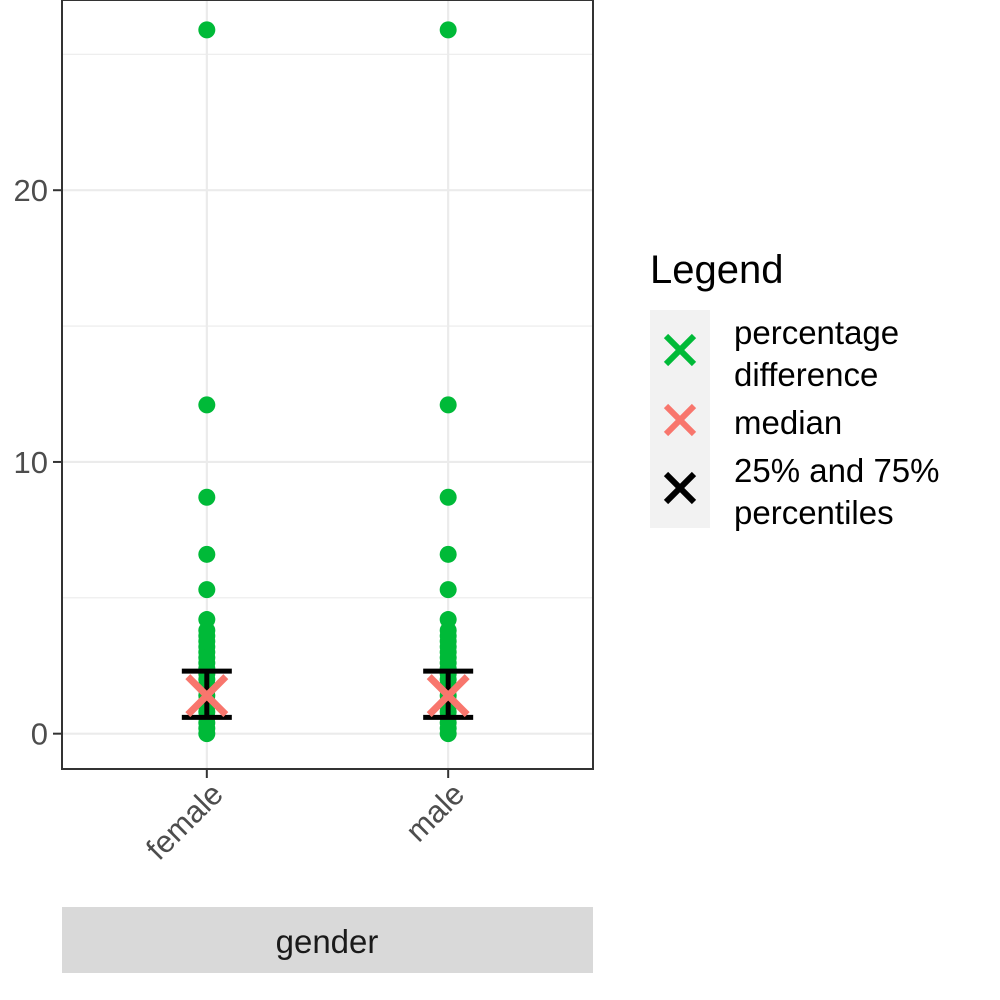 The height and width of the screenshot is (1000, 1000). I want to click on x-tick-label-male: male, so click(435, 812).